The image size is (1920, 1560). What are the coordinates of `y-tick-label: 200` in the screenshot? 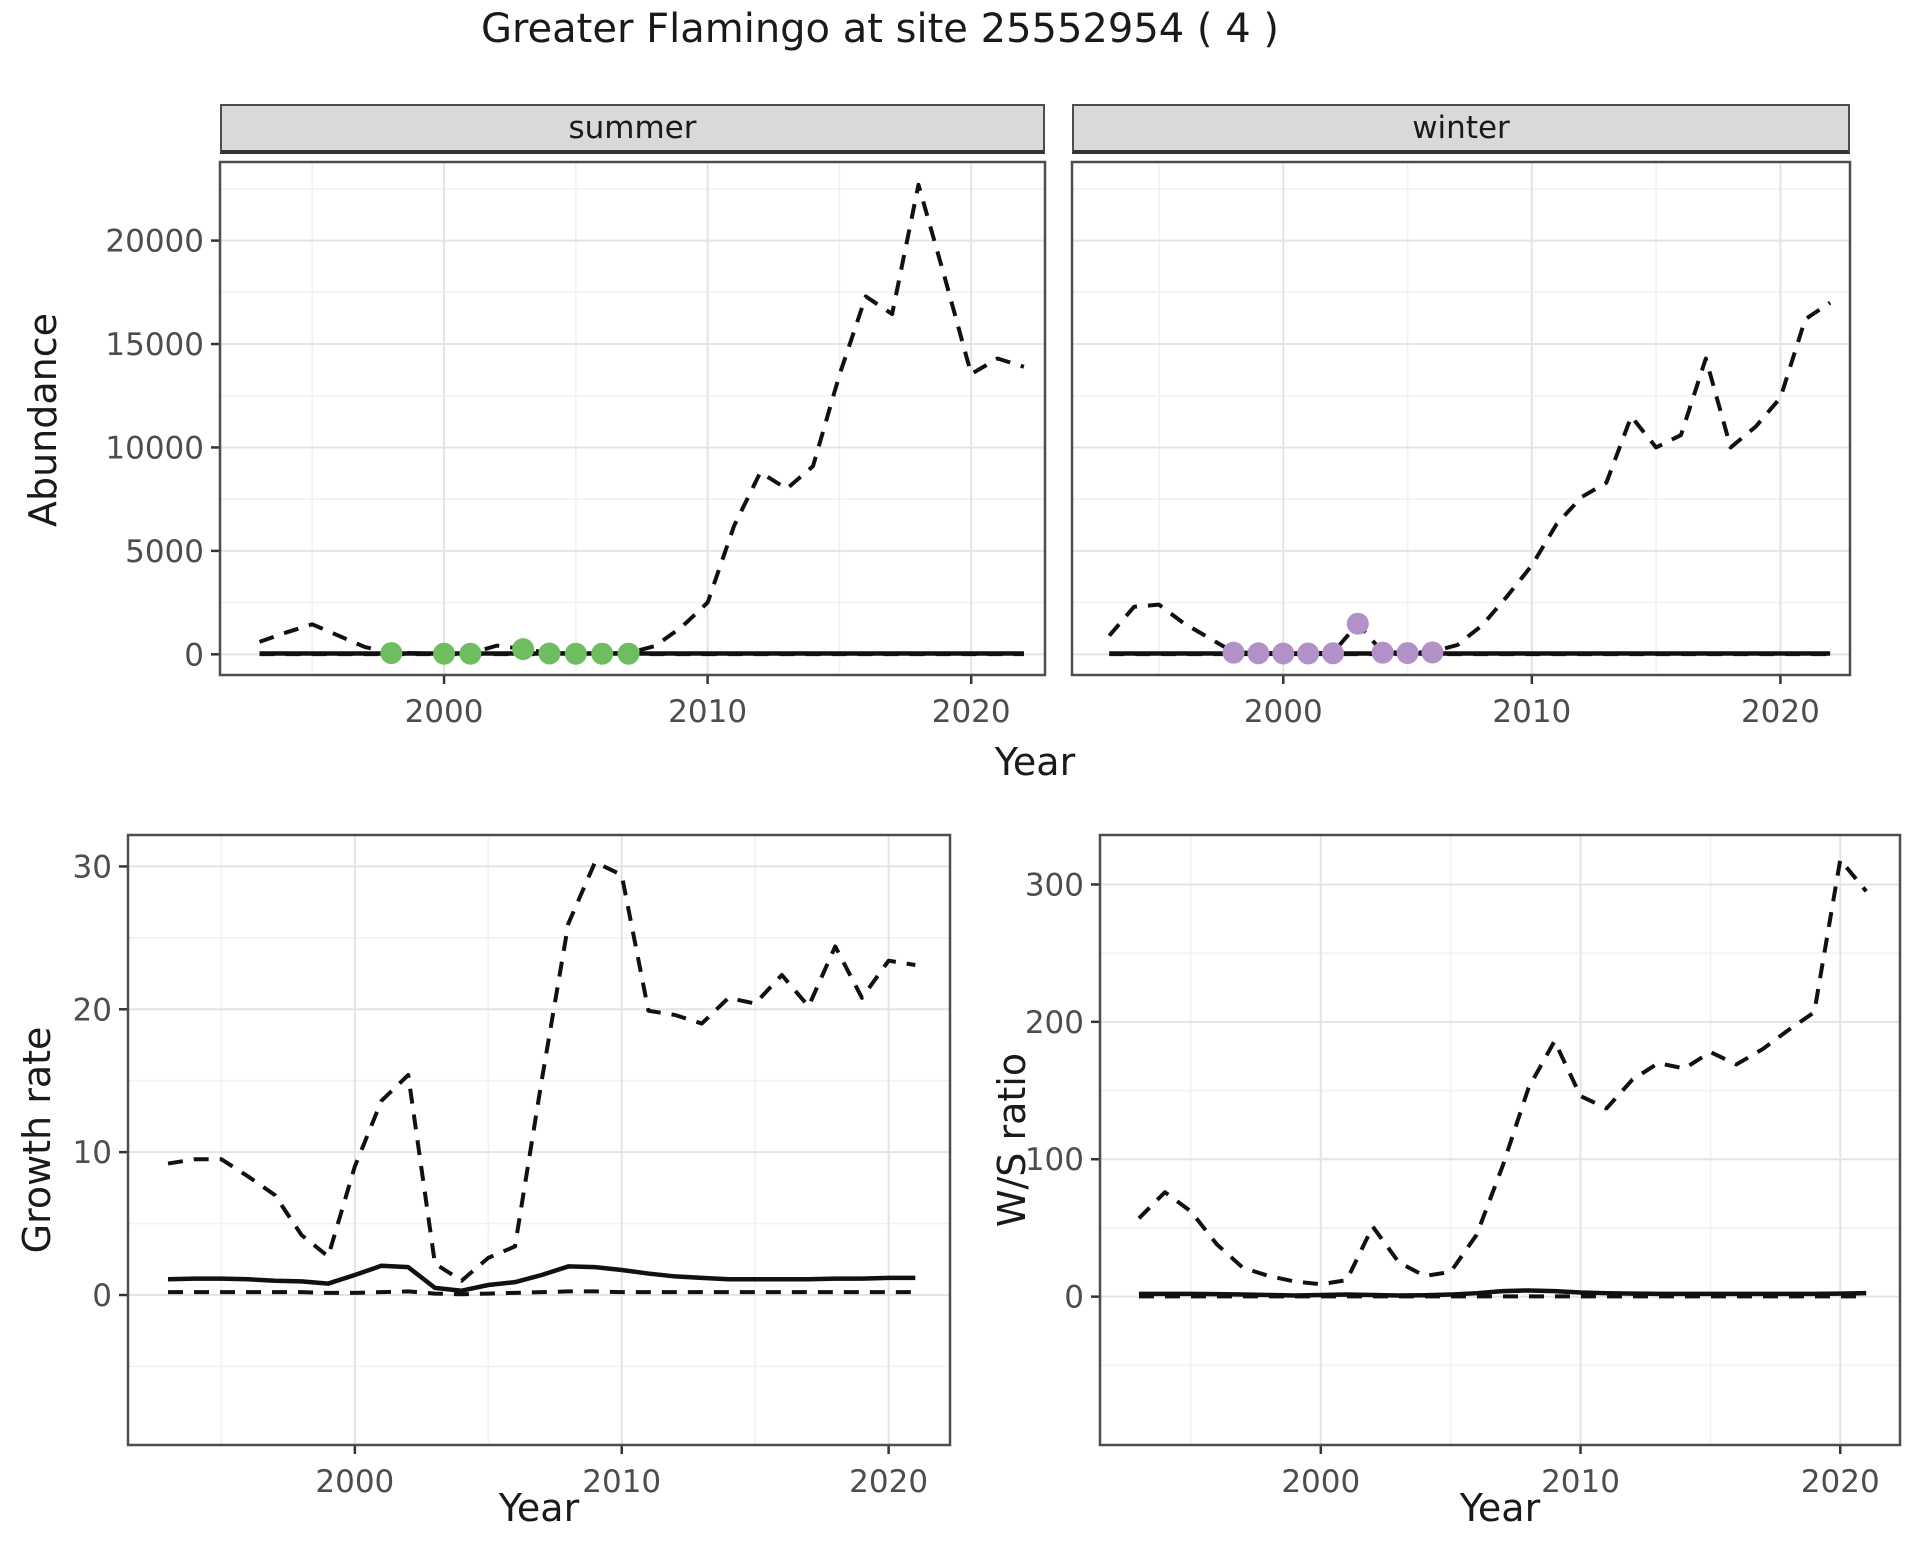 It's located at (1054, 1023).